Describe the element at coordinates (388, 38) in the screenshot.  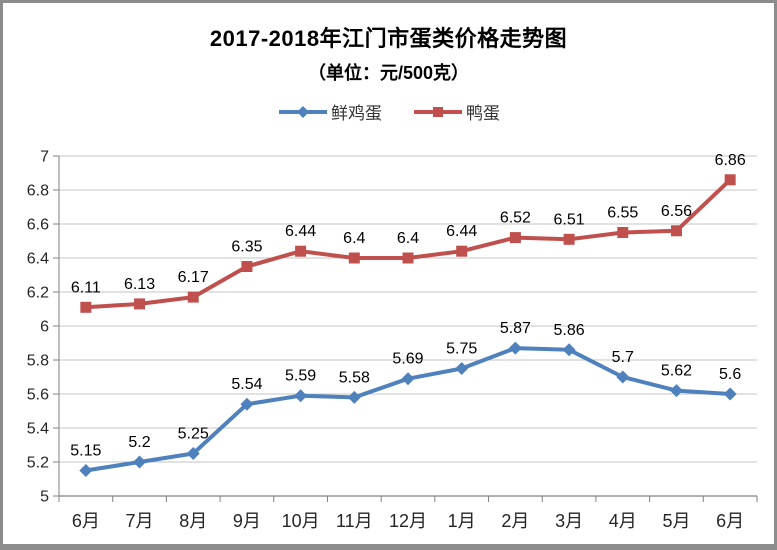
I see `chart-title: 2017-2018年江门市蛋类价格走势图` at that location.